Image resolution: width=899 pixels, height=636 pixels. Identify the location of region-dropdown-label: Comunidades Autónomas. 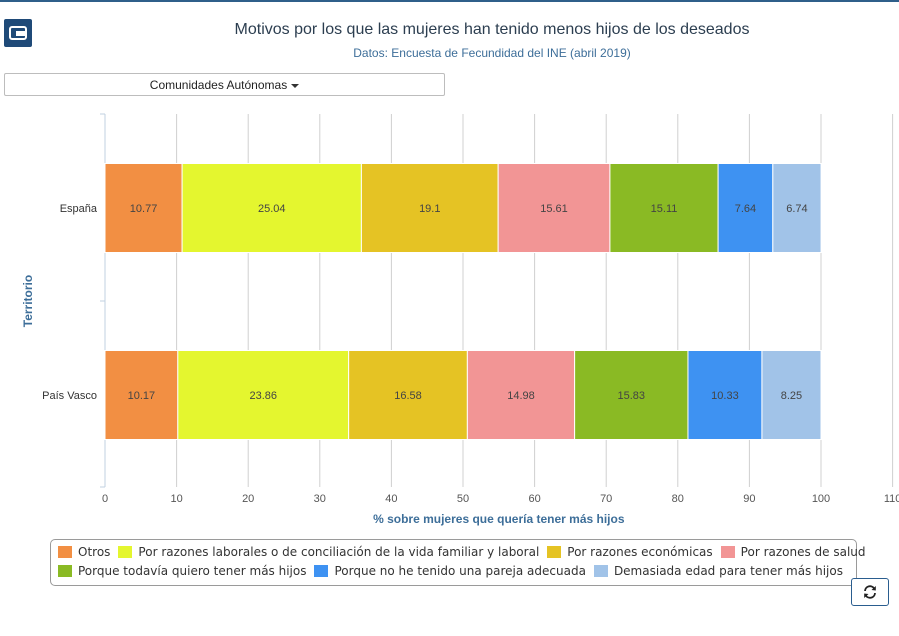
(218, 84).